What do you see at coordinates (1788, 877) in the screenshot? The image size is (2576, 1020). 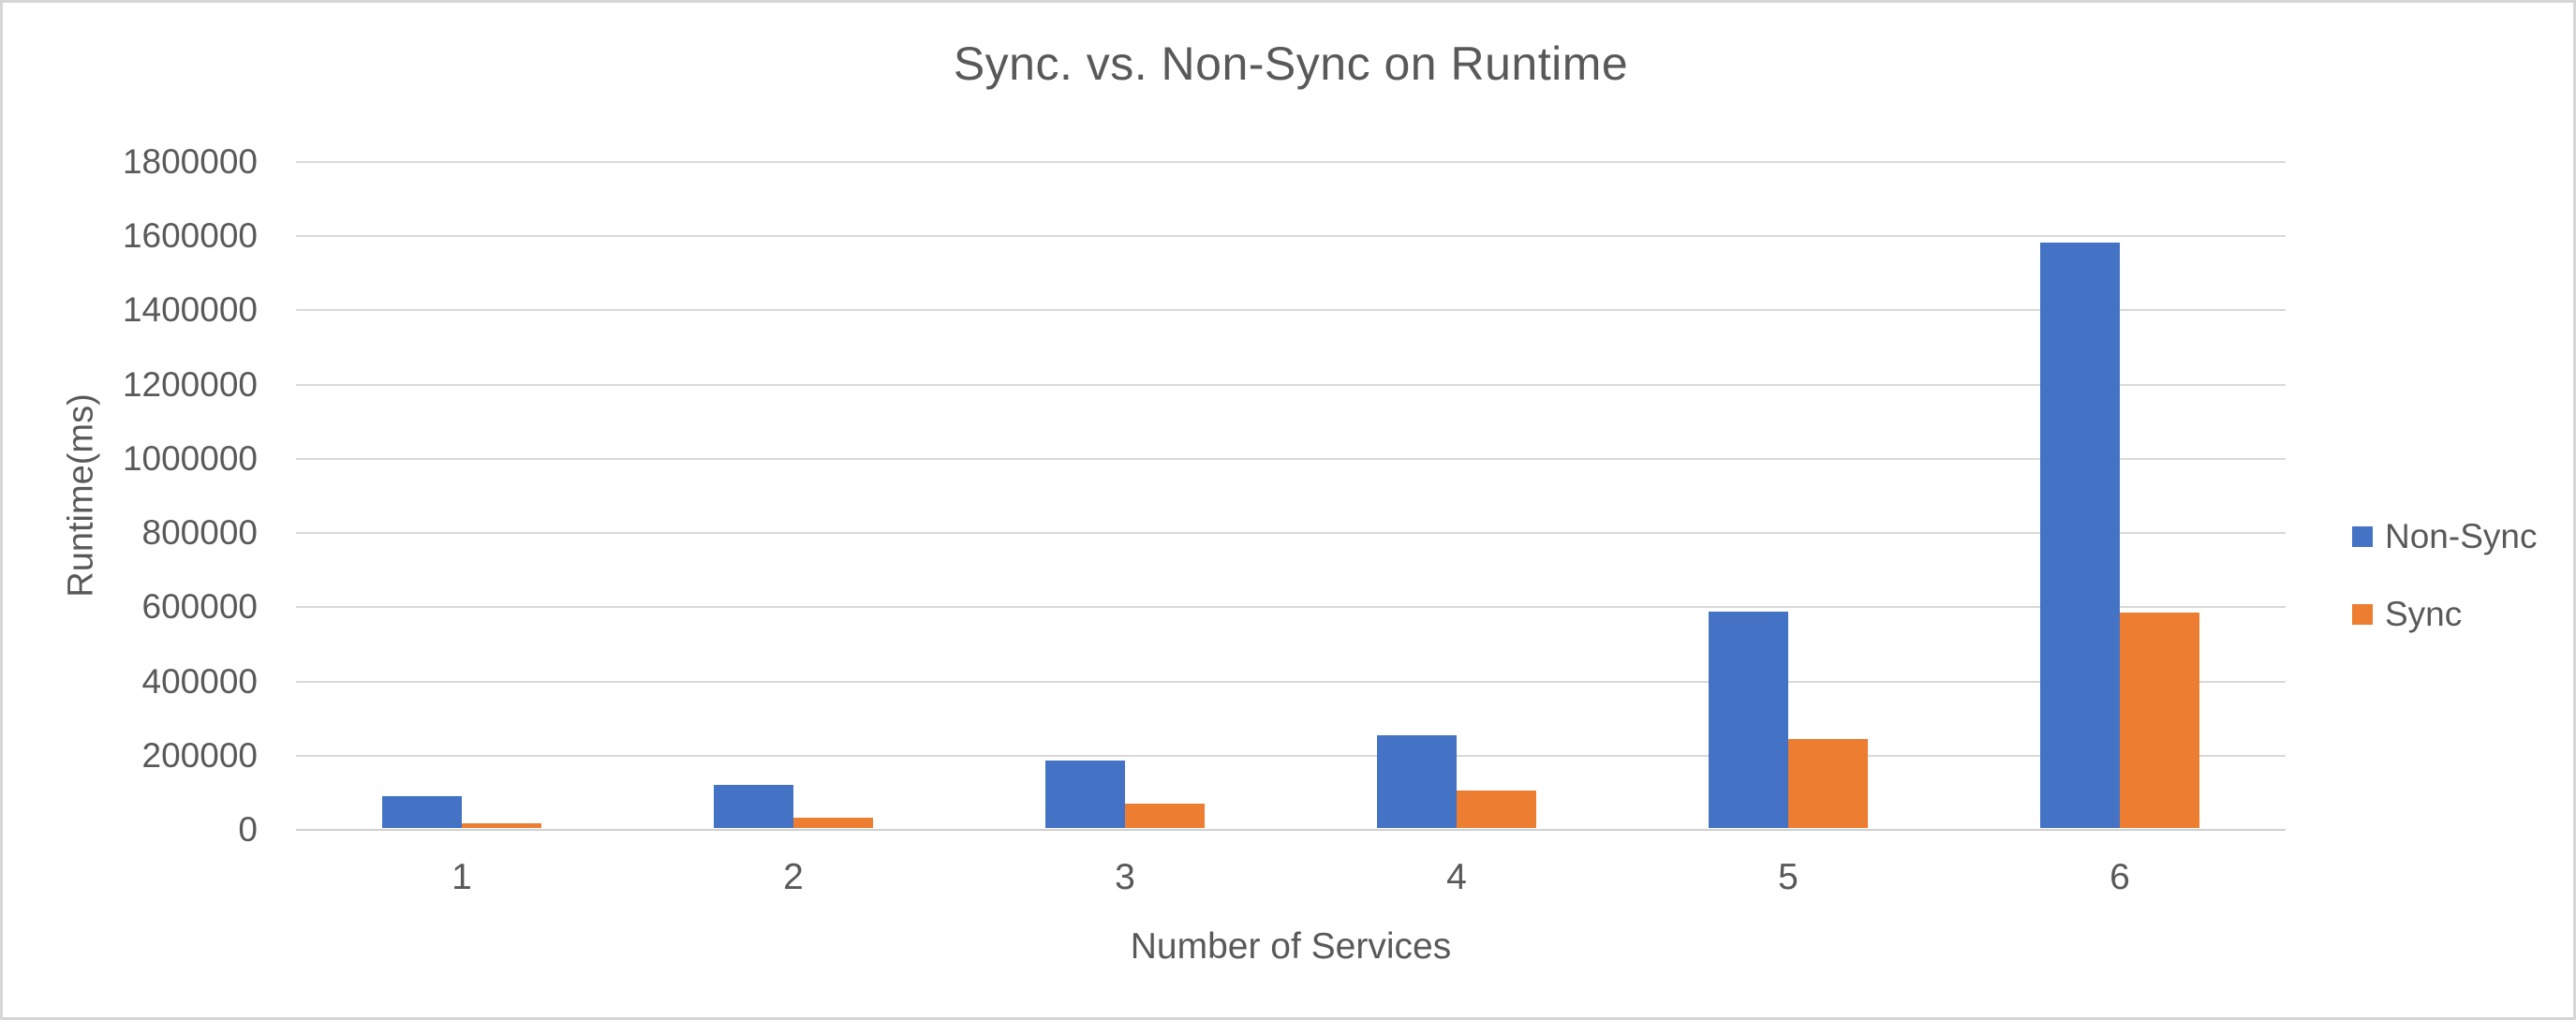 I see `x-tick-label: 5` at bounding box center [1788, 877].